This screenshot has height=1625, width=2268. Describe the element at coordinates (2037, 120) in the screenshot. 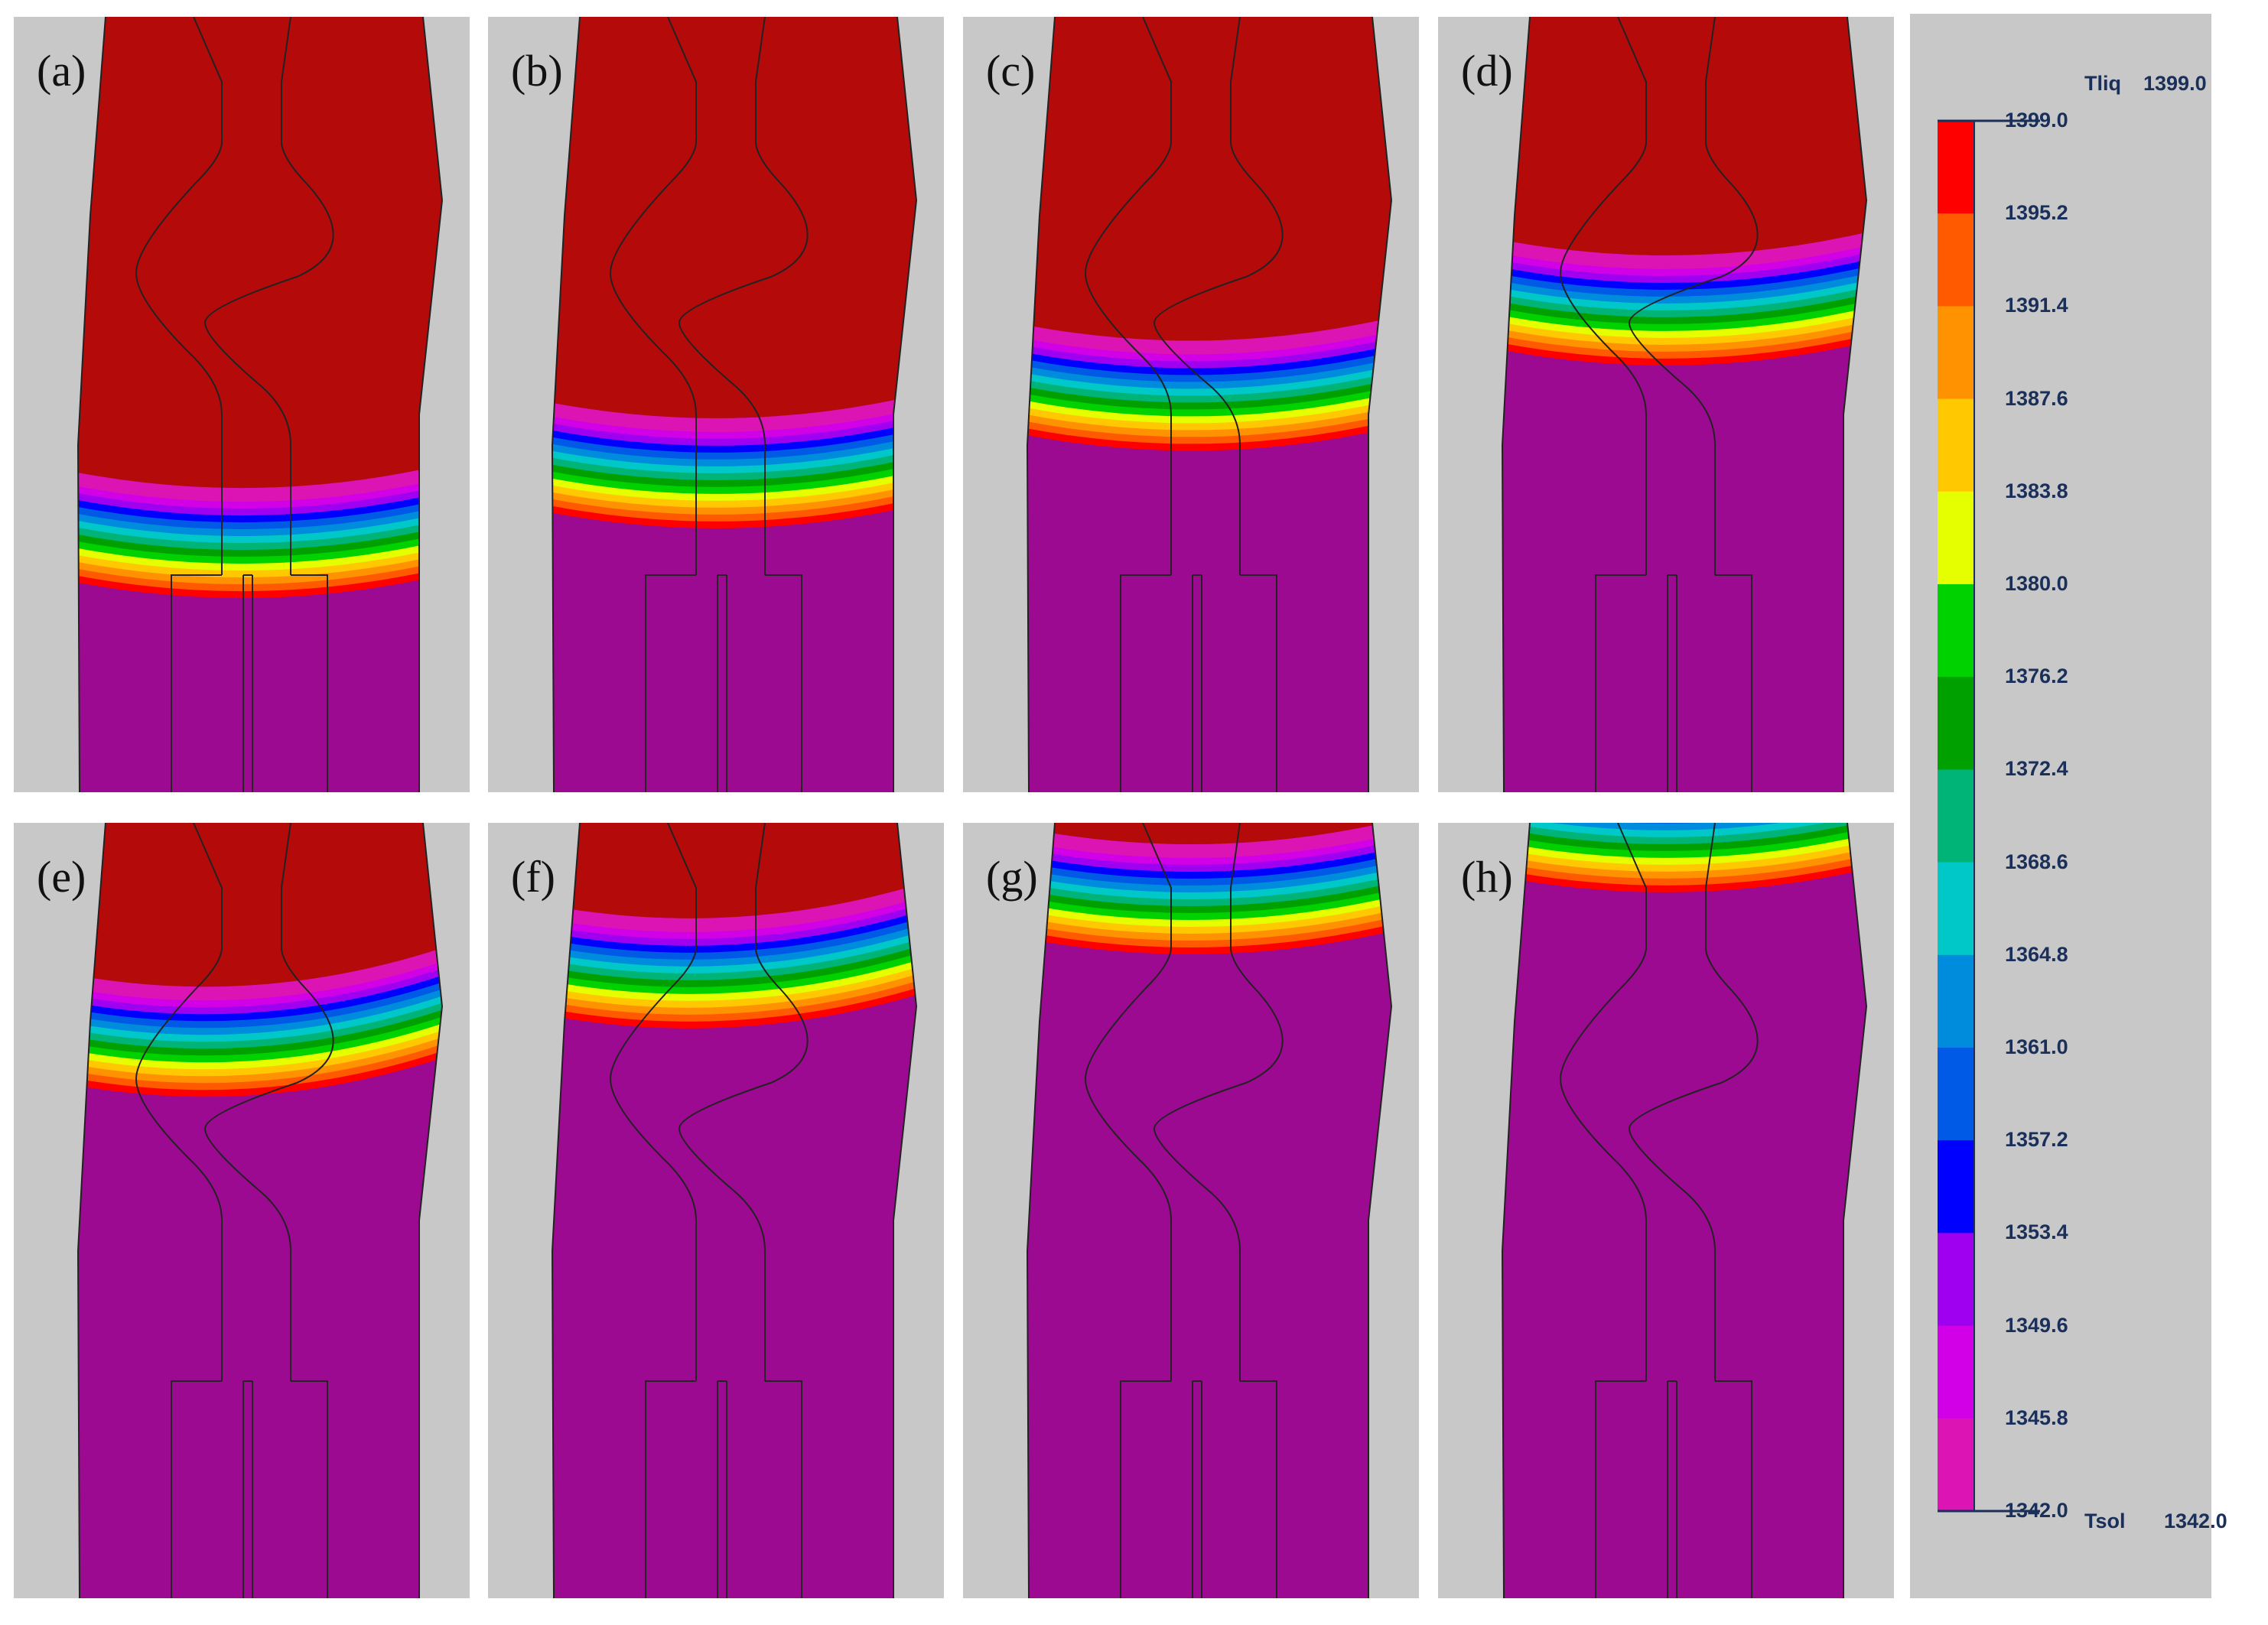

I see `legend-tick-label: 1399.0` at that location.